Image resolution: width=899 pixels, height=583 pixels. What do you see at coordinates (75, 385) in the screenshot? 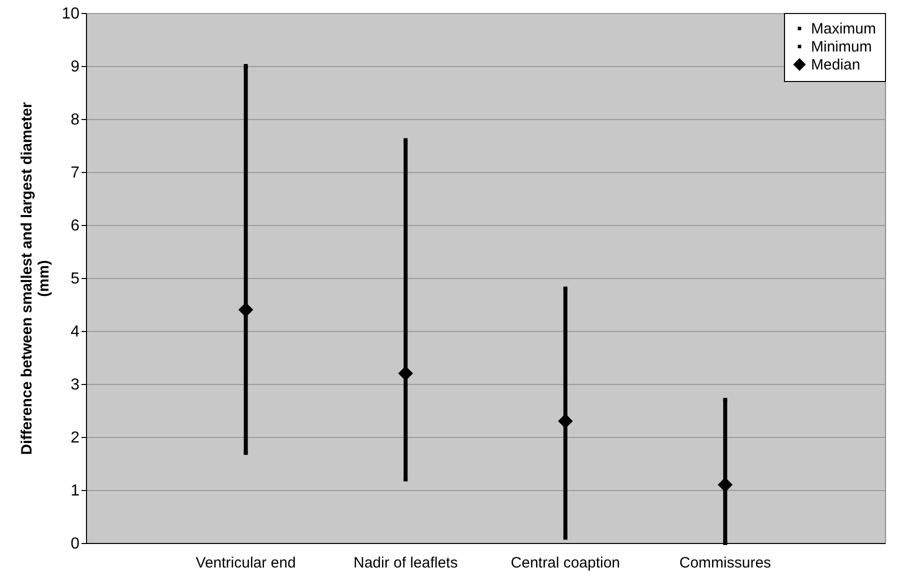
I see `y-tick-label: 3` at bounding box center [75, 385].